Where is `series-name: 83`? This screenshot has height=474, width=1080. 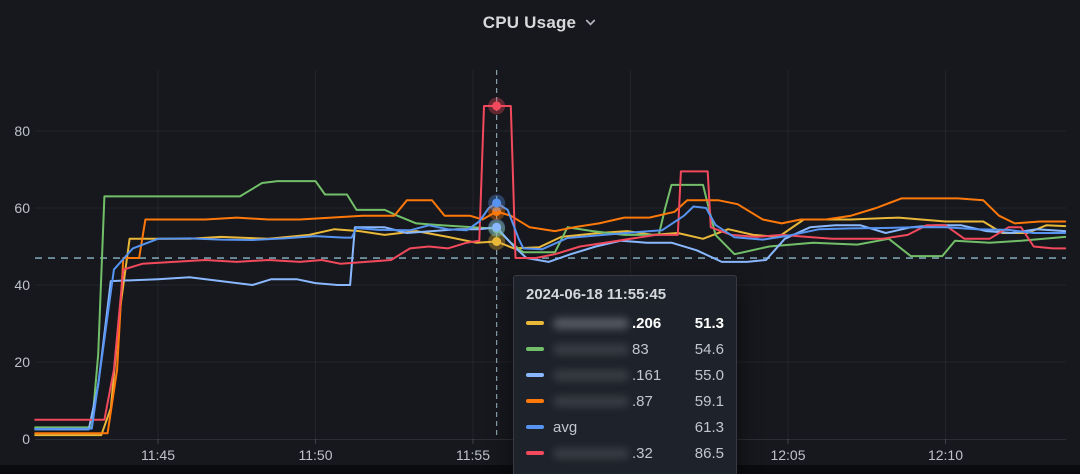
series-name: 83 is located at coordinates (613, 349).